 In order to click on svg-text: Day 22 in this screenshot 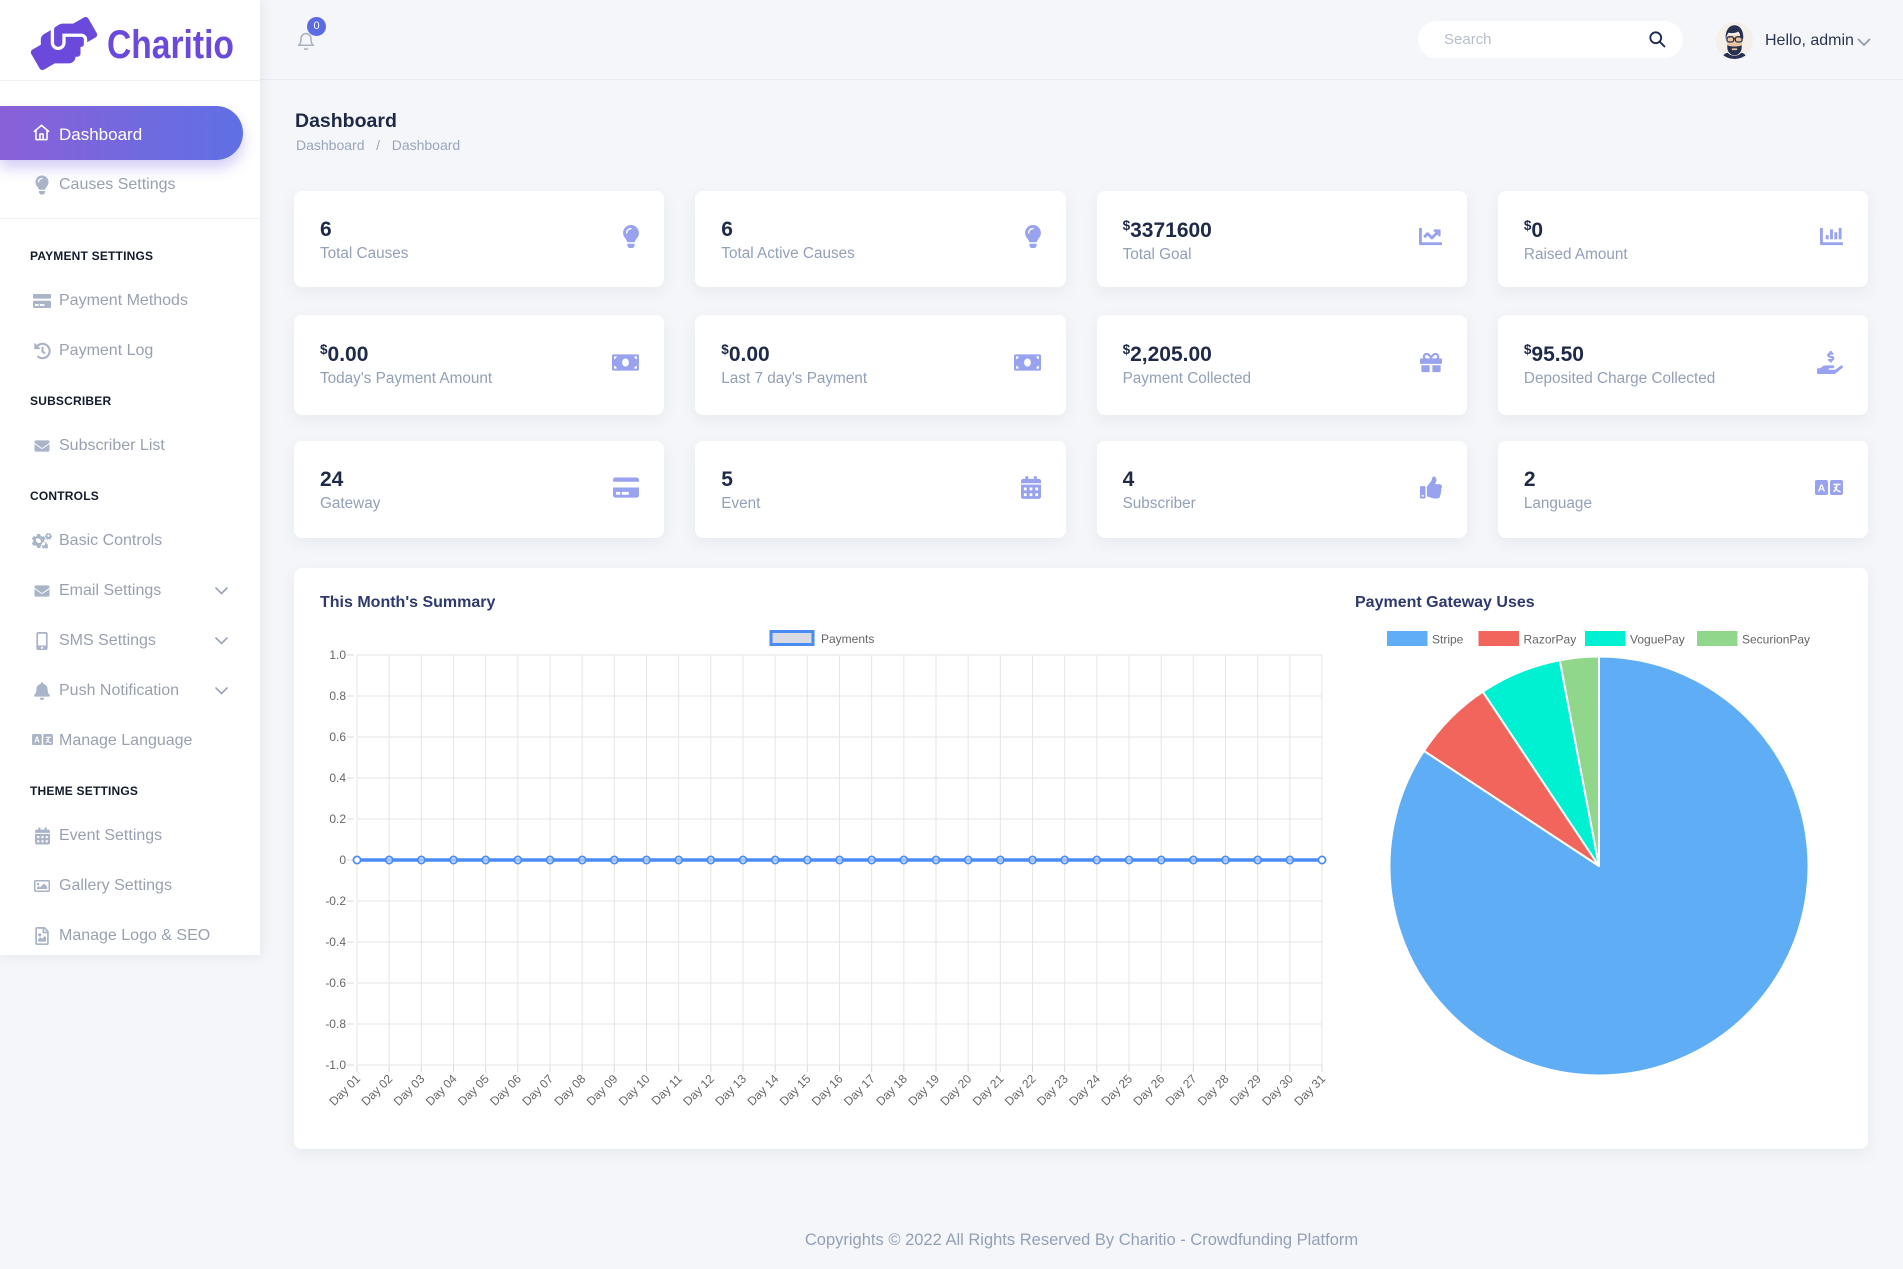, I will do `click(1020, 1089)`.